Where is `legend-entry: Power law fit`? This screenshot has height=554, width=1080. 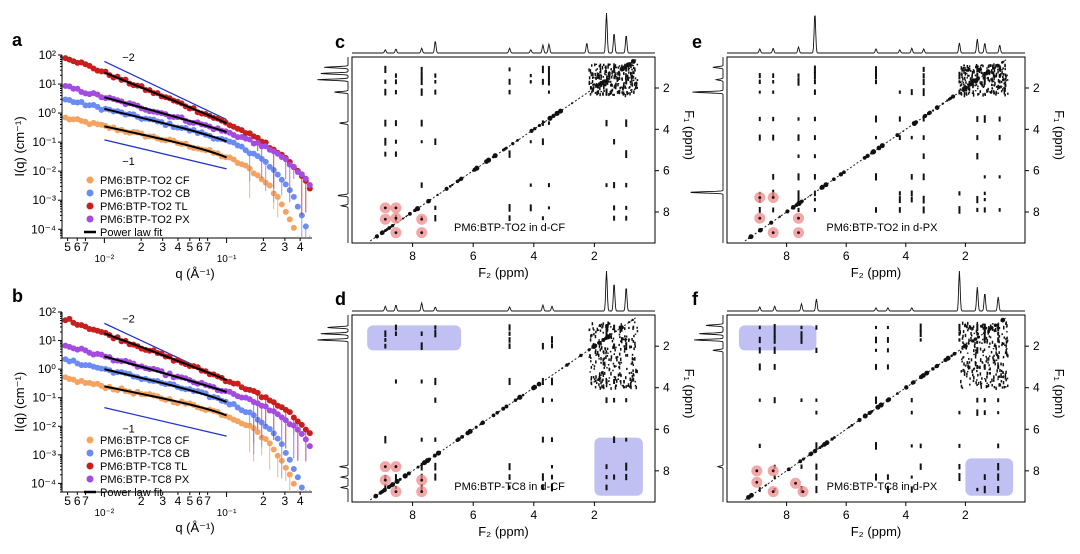 legend-entry: Power law fit is located at coordinates (131, 493).